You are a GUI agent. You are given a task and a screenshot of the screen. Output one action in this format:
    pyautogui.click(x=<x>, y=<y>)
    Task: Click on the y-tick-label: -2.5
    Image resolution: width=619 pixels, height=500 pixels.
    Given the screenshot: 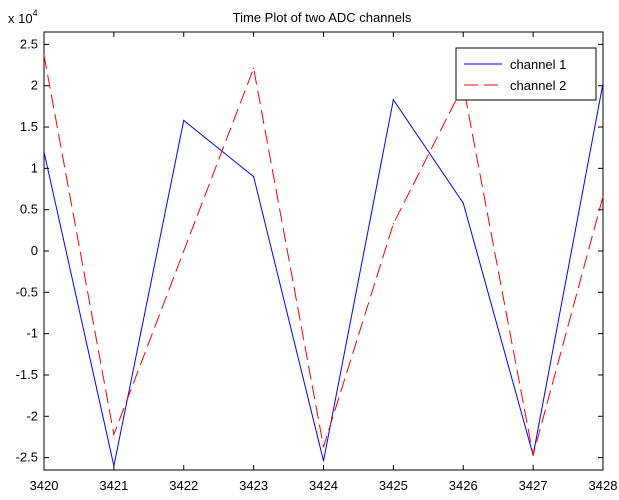 What is the action you would take?
    pyautogui.click(x=27, y=457)
    